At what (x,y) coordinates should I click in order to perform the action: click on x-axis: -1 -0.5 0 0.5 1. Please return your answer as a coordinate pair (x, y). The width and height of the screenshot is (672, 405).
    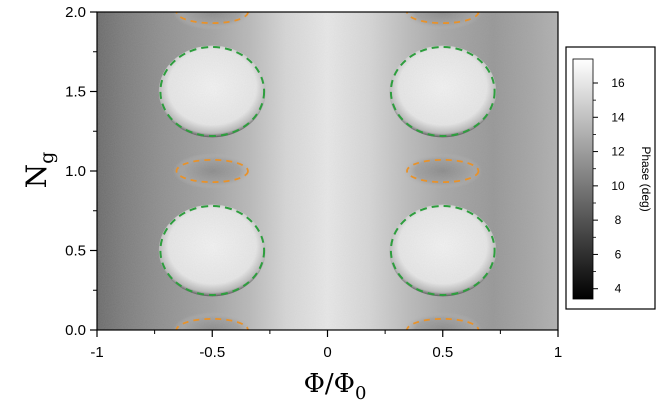
    Looking at the image, I should click on (326, 345).